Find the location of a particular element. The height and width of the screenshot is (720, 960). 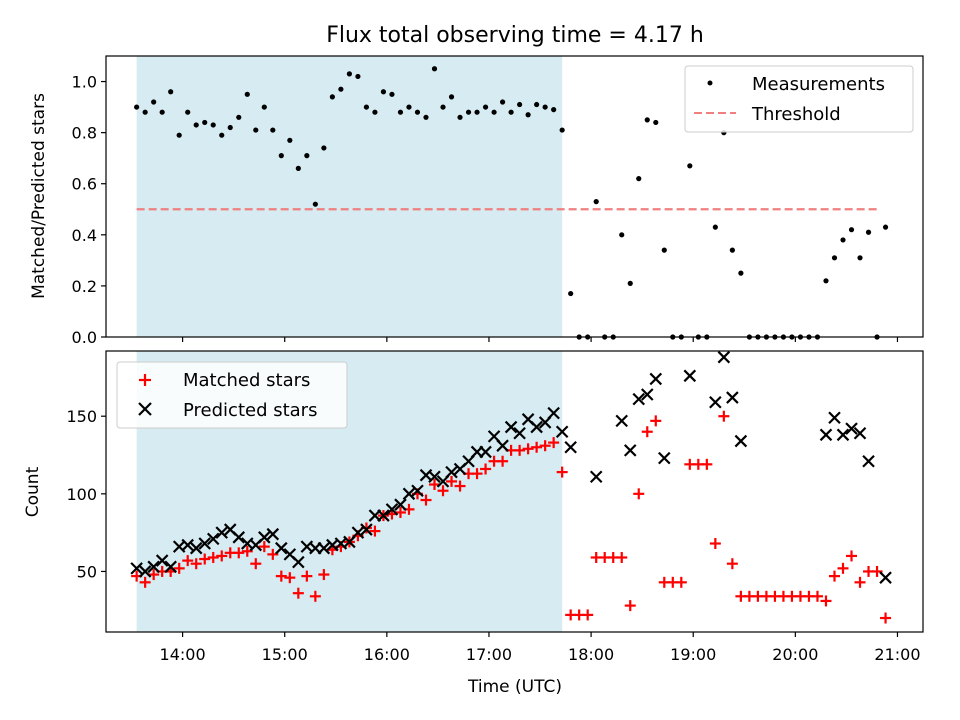

bottom-y-tick-label: 50 is located at coordinates (87, 571).